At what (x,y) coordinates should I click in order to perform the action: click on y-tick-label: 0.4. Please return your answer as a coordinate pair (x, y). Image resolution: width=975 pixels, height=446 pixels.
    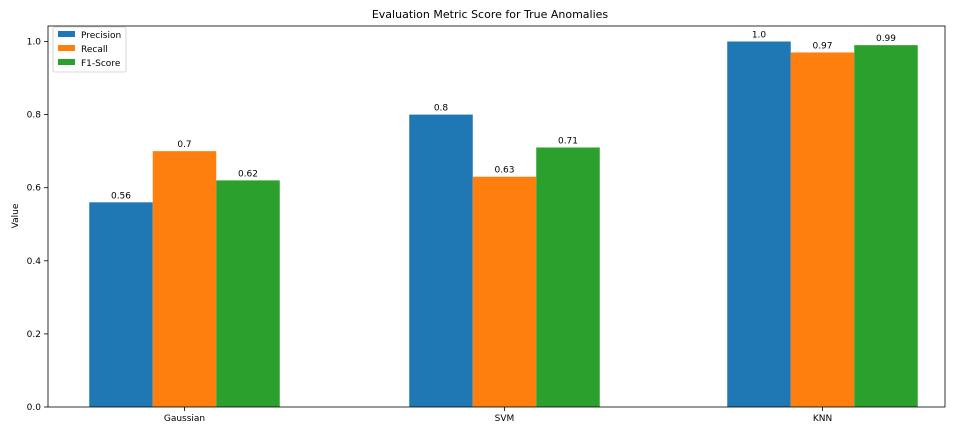
    Looking at the image, I should click on (34, 262).